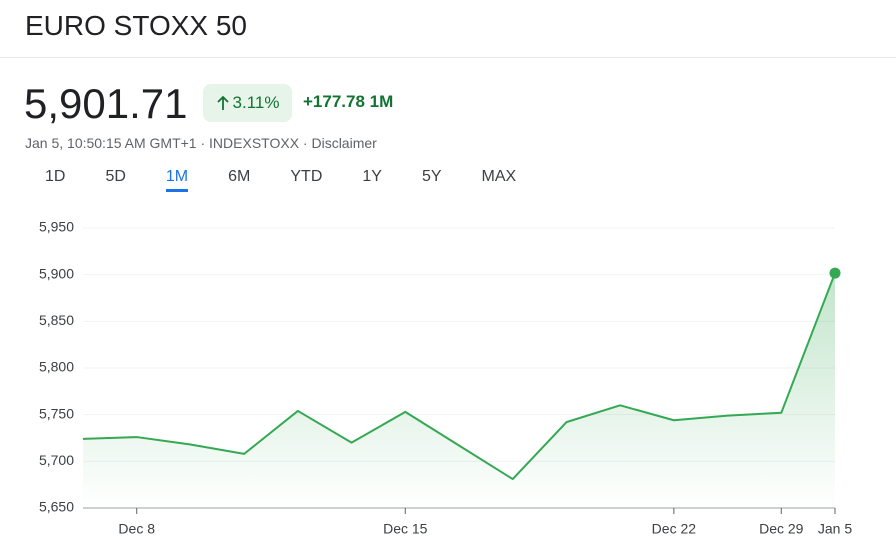  I want to click on x-tick-label: Dec 8, so click(136, 529).